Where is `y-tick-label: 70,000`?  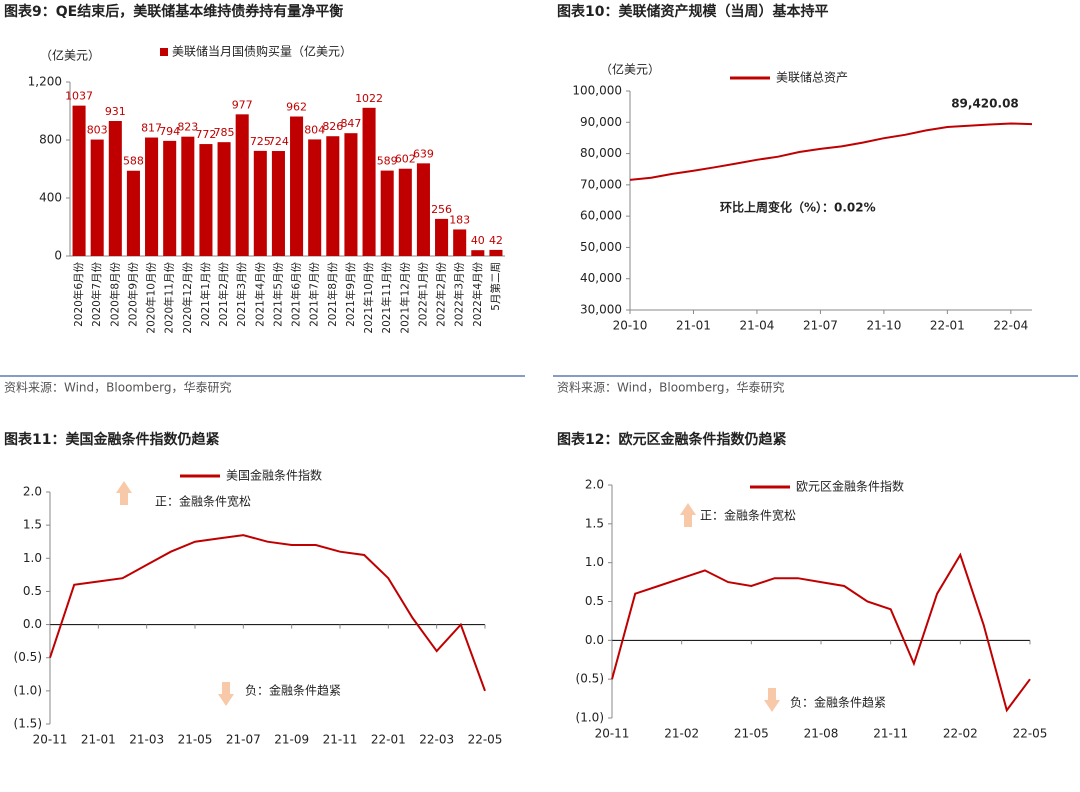 y-tick-label: 70,000 is located at coordinates (601, 184).